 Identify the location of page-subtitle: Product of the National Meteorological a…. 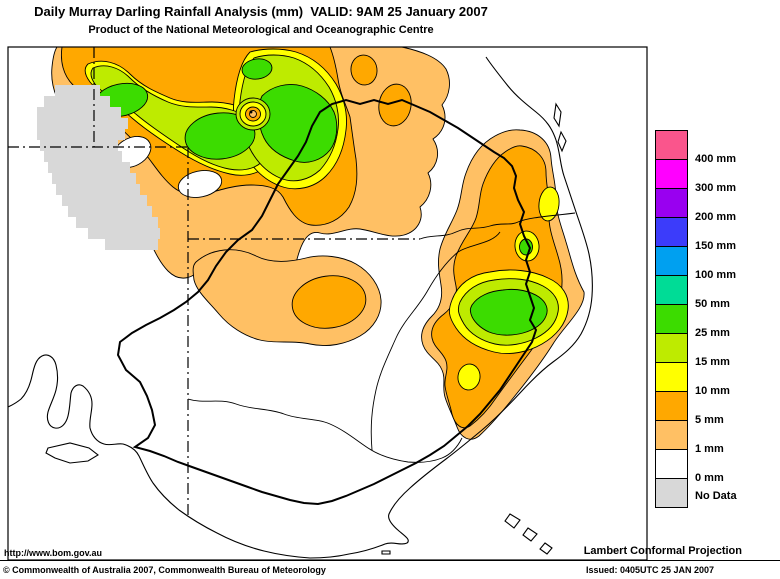
(261, 30).